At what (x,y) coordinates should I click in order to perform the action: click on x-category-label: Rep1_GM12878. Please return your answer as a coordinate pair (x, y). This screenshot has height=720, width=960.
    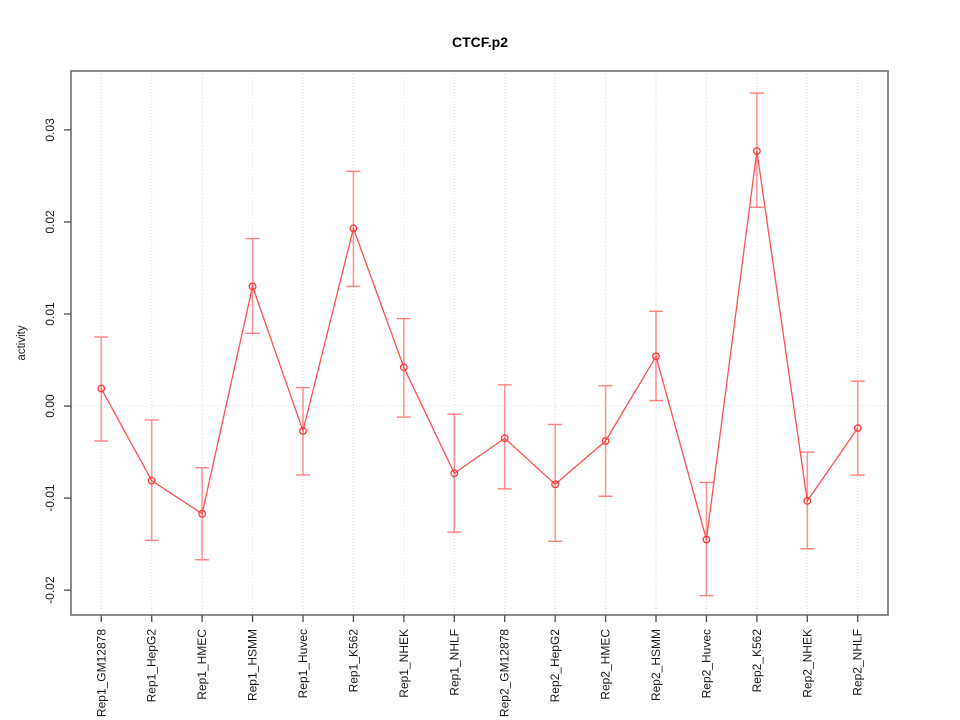
    Looking at the image, I should click on (101, 673).